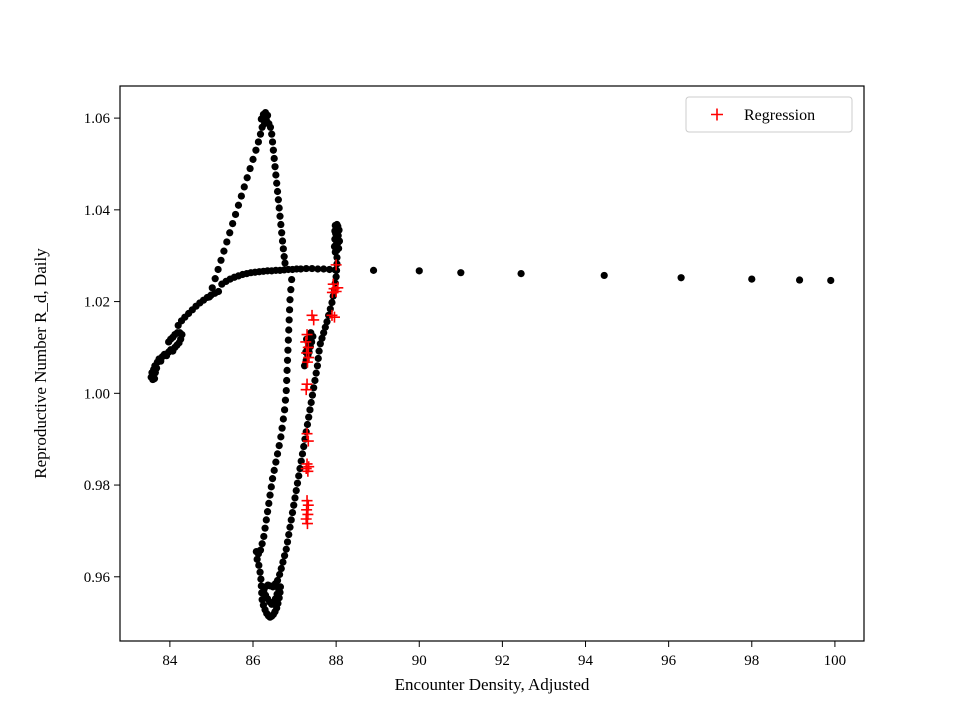 The width and height of the screenshot is (960, 725). Describe the element at coordinates (779, 115) in the screenshot. I see `legend-regression-label: Regression` at that location.